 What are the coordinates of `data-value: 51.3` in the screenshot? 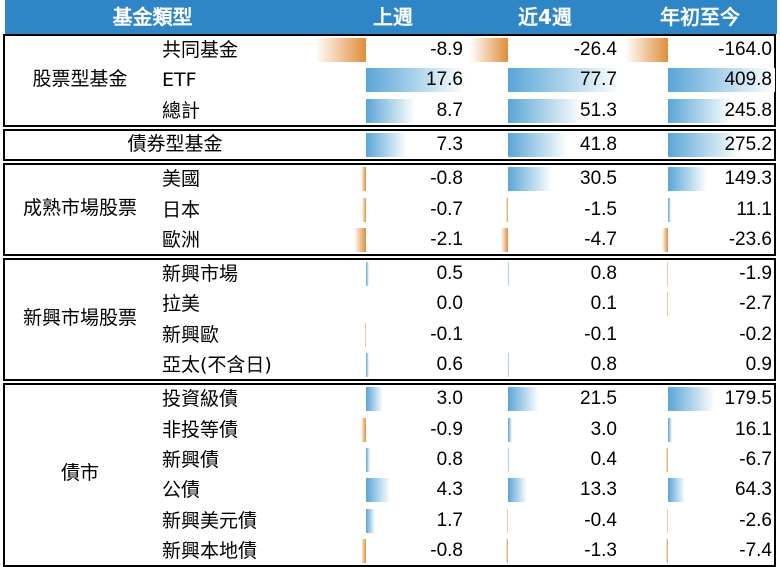 It's located at (543, 111).